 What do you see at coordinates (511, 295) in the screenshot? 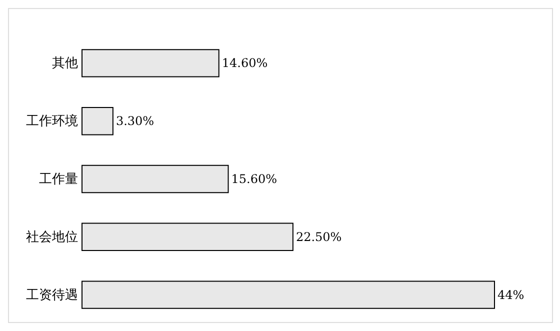
I see `data-label: 44%` at bounding box center [511, 295].